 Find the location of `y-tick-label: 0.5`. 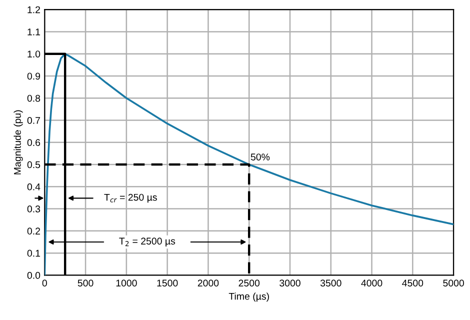

y-tick-label: 0.5 is located at coordinates (33, 164).